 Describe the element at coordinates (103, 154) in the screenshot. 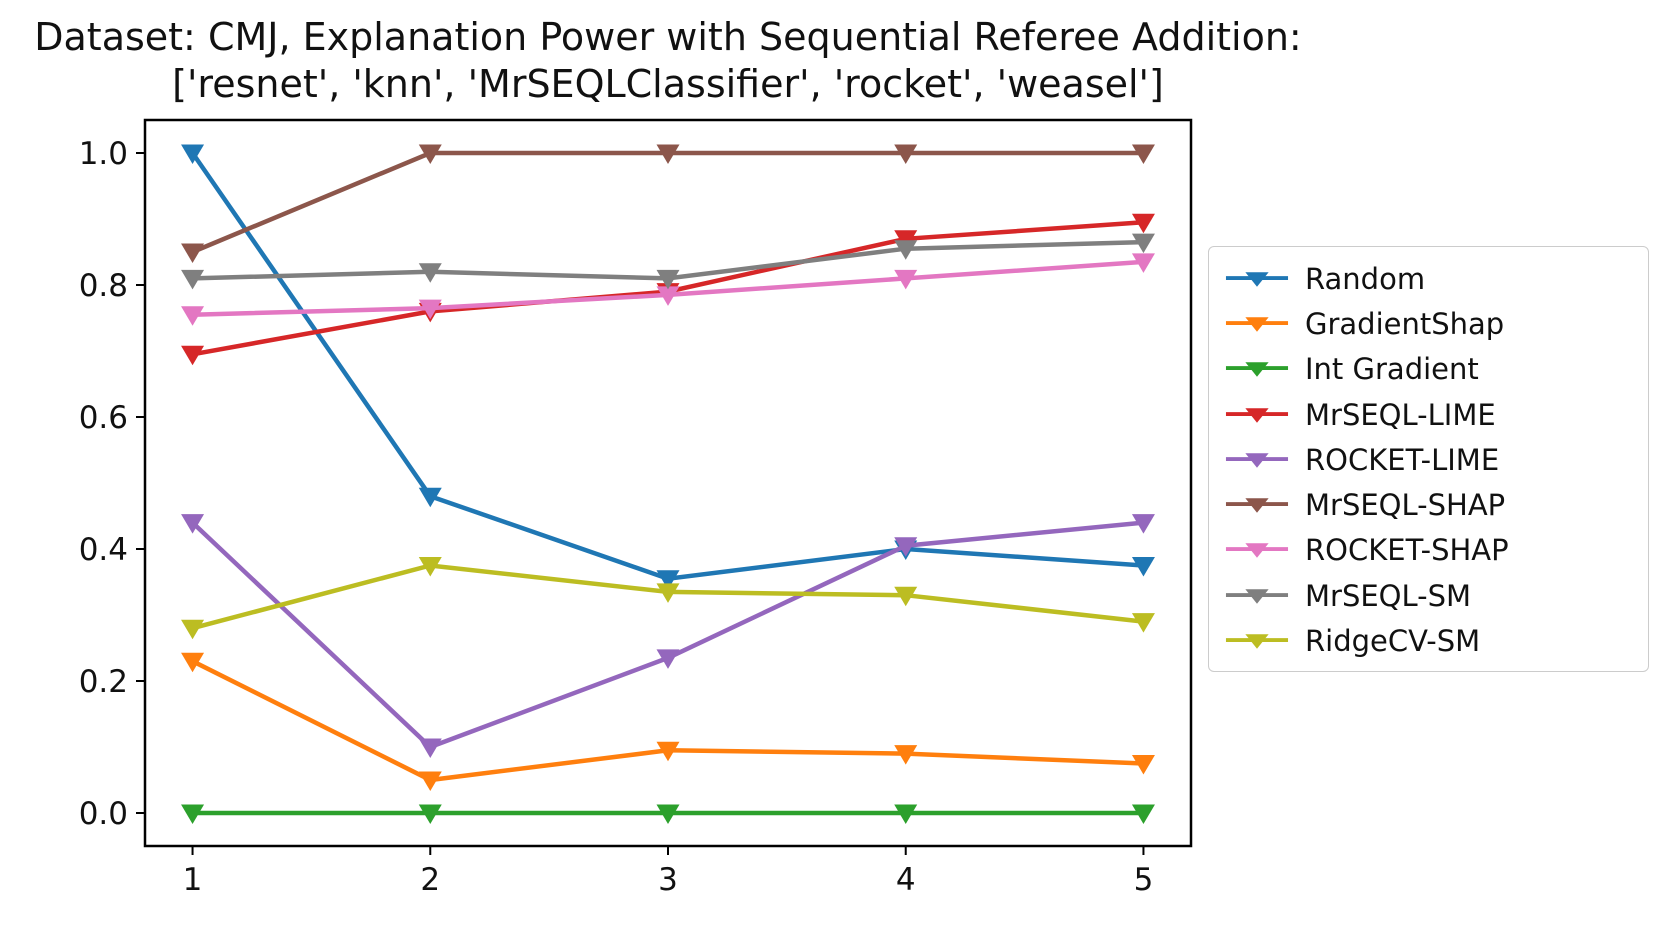

I see `y-tick-label: 1.0` at that location.